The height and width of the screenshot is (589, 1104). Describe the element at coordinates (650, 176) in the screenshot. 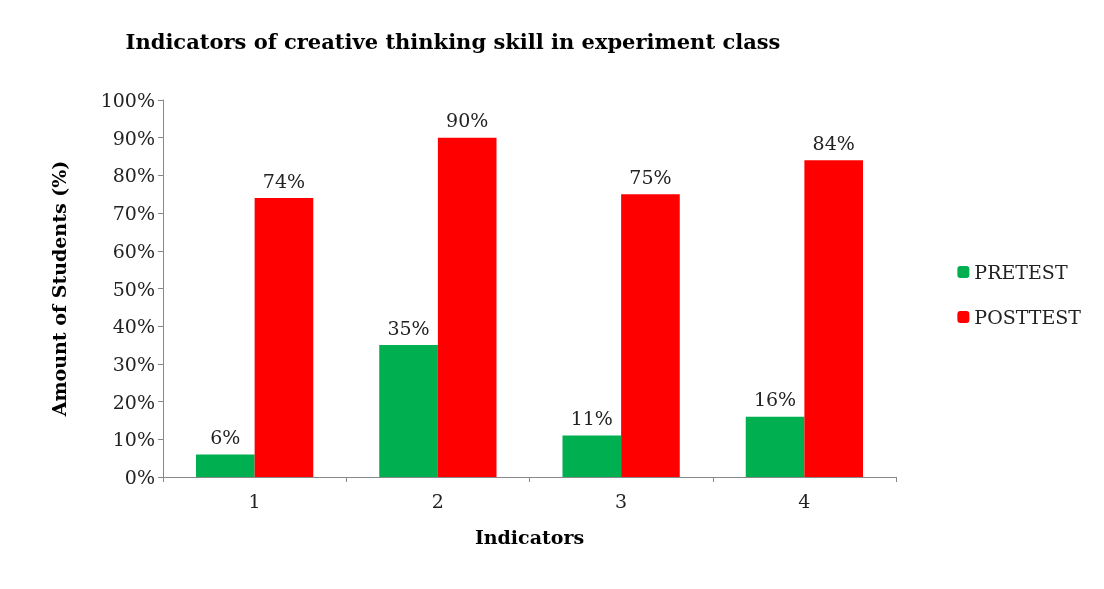

I see `data-label: 75%` at that location.